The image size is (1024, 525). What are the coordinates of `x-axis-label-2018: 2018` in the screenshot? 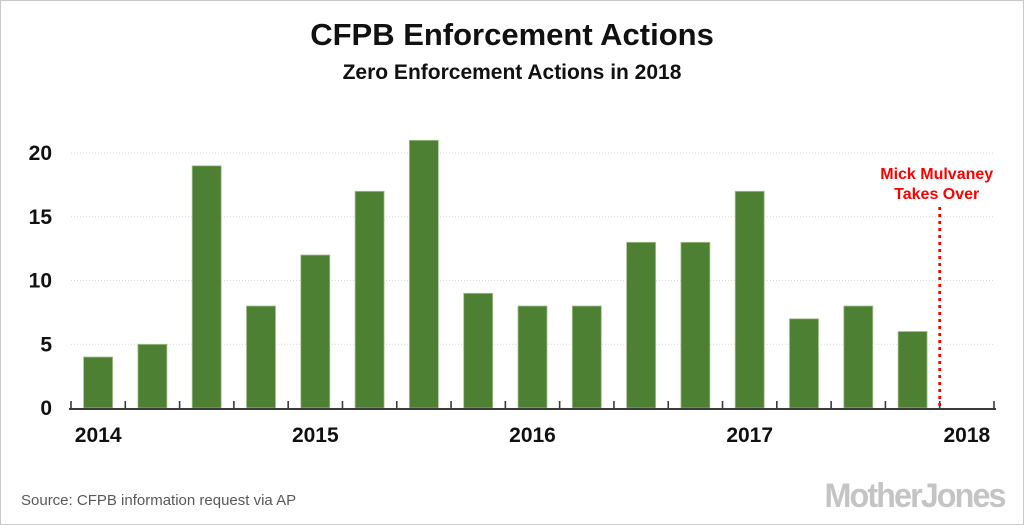 It's located at (966, 435).